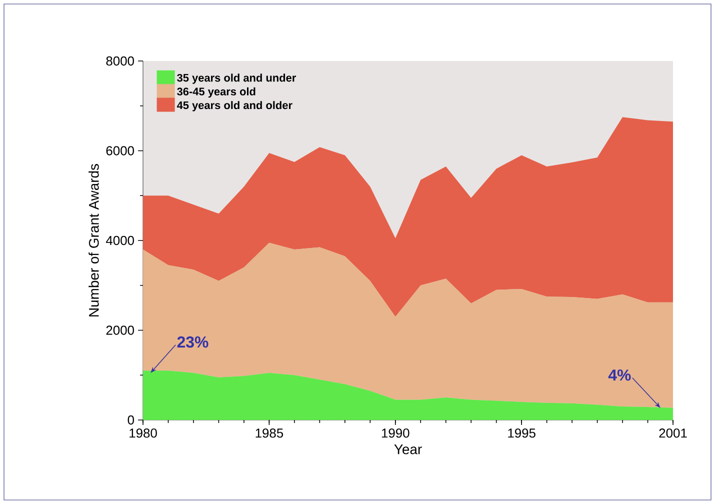 The width and height of the screenshot is (715, 504). Describe the element at coordinates (120, 241) in the screenshot. I see `y-tick-label: 4000` at that location.